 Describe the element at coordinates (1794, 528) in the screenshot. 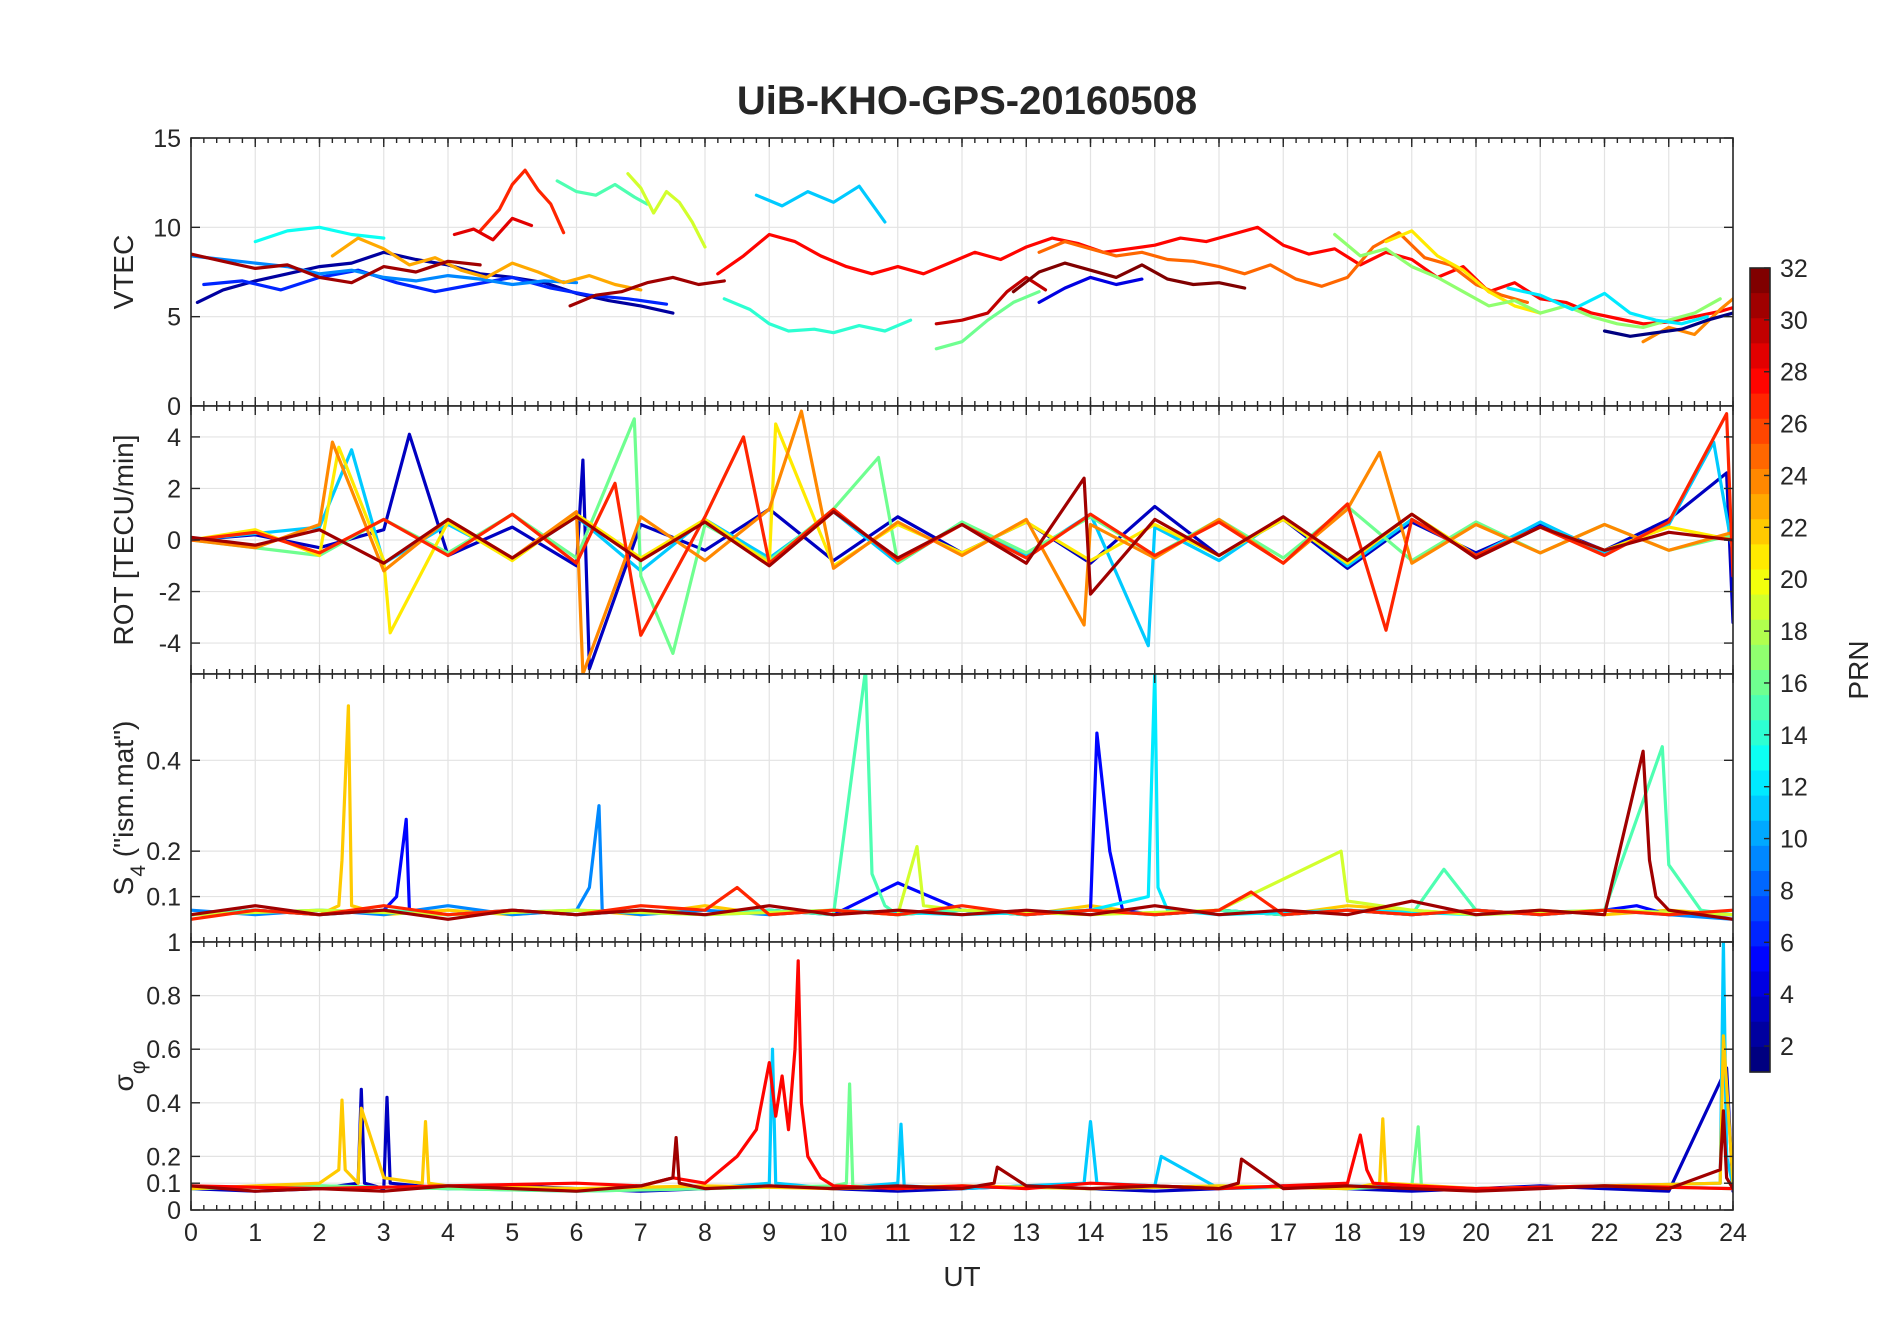

I see `colorbar-tick-label: 22` at that location.